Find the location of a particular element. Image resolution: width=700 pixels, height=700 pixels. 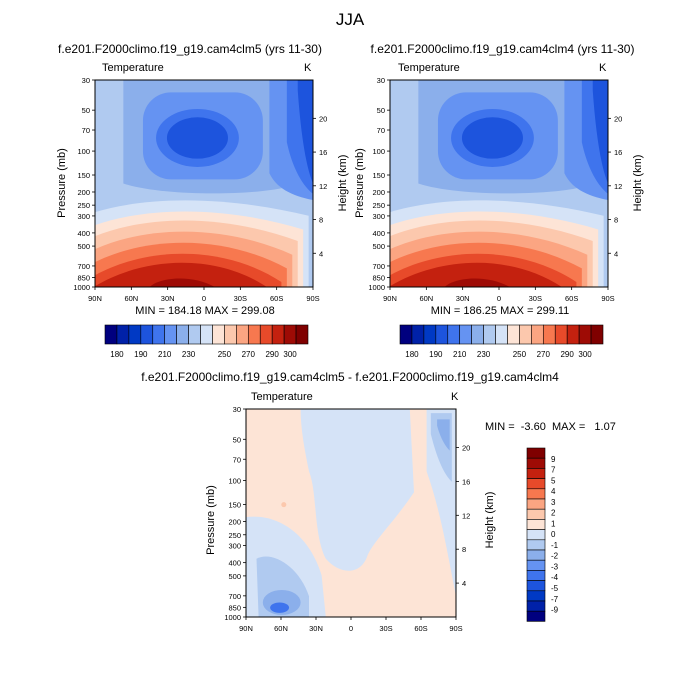

panel3-xtick-label-0: 90N is located at coordinates (246, 628).